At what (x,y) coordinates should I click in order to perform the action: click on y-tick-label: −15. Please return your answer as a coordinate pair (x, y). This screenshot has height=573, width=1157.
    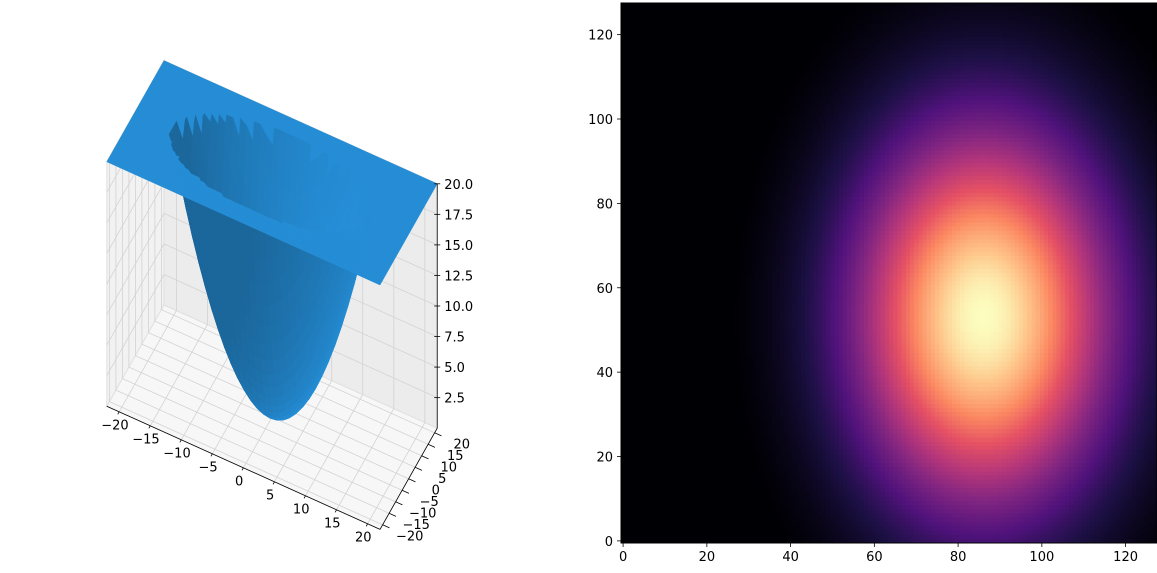
    Looking at the image, I should click on (416, 525).